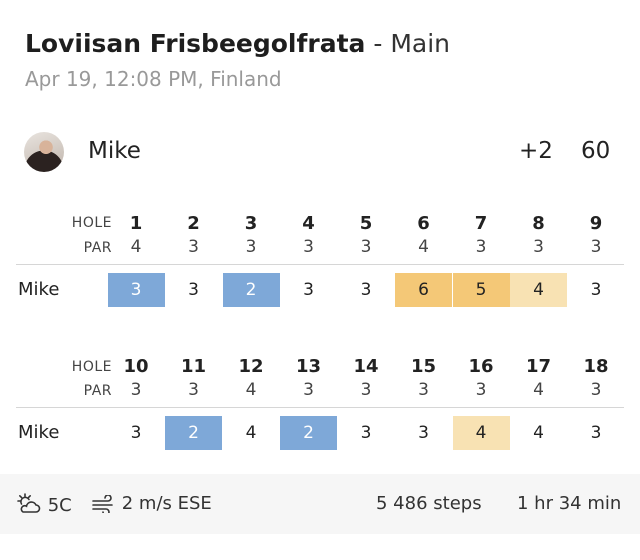  Describe the element at coordinates (569, 503) in the screenshot. I see `round-duration: 1 hr 34 min` at that location.